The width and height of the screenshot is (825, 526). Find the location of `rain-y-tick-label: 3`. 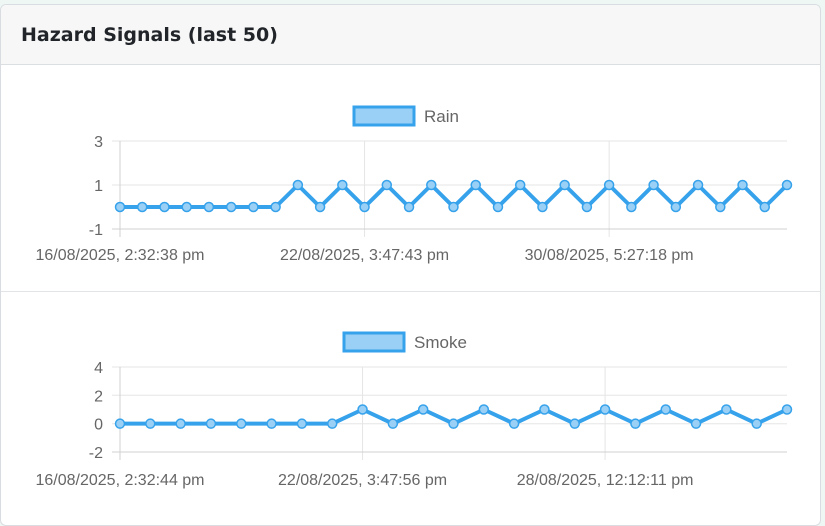

rain-y-tick-label: 3 is located at coordinates (98, 142).